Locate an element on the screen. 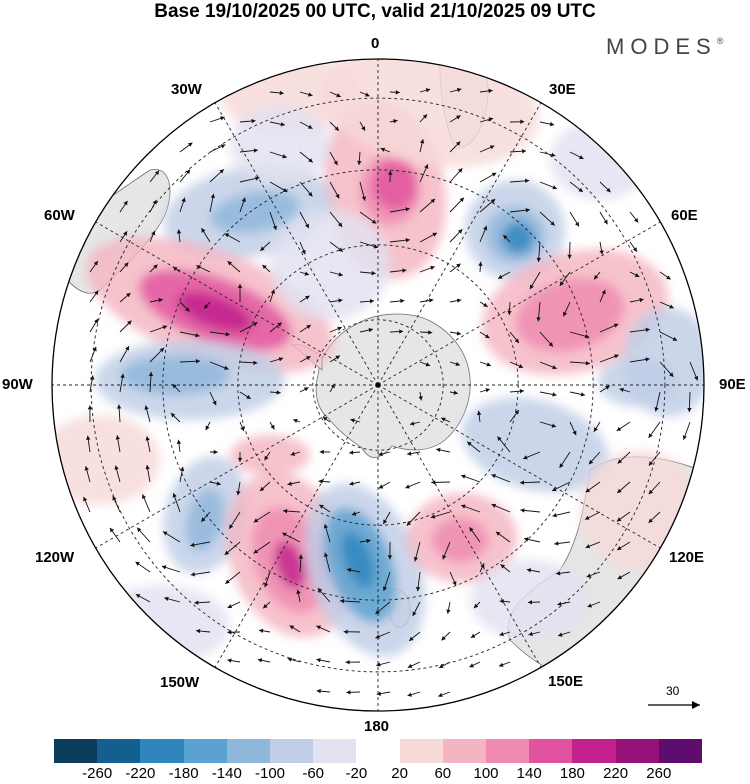 This screenshot has height=784, width=750. colorbar-tick-label: 140 is located at coordinates (529, 774).